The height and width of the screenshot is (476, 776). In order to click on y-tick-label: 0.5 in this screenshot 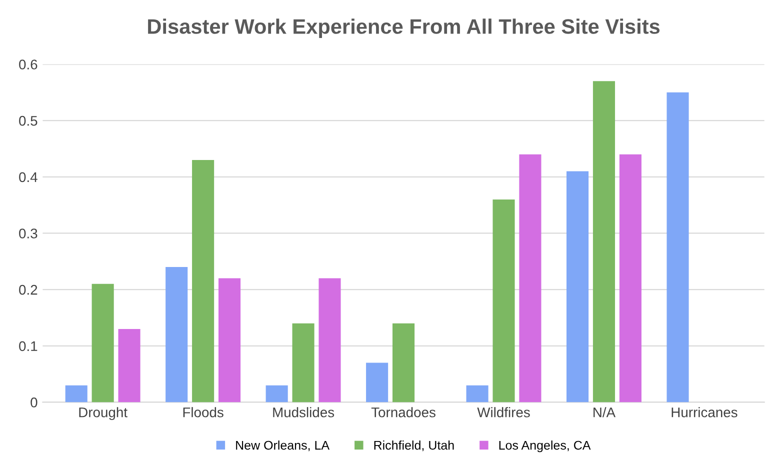, I will do `click(28, 121)`.